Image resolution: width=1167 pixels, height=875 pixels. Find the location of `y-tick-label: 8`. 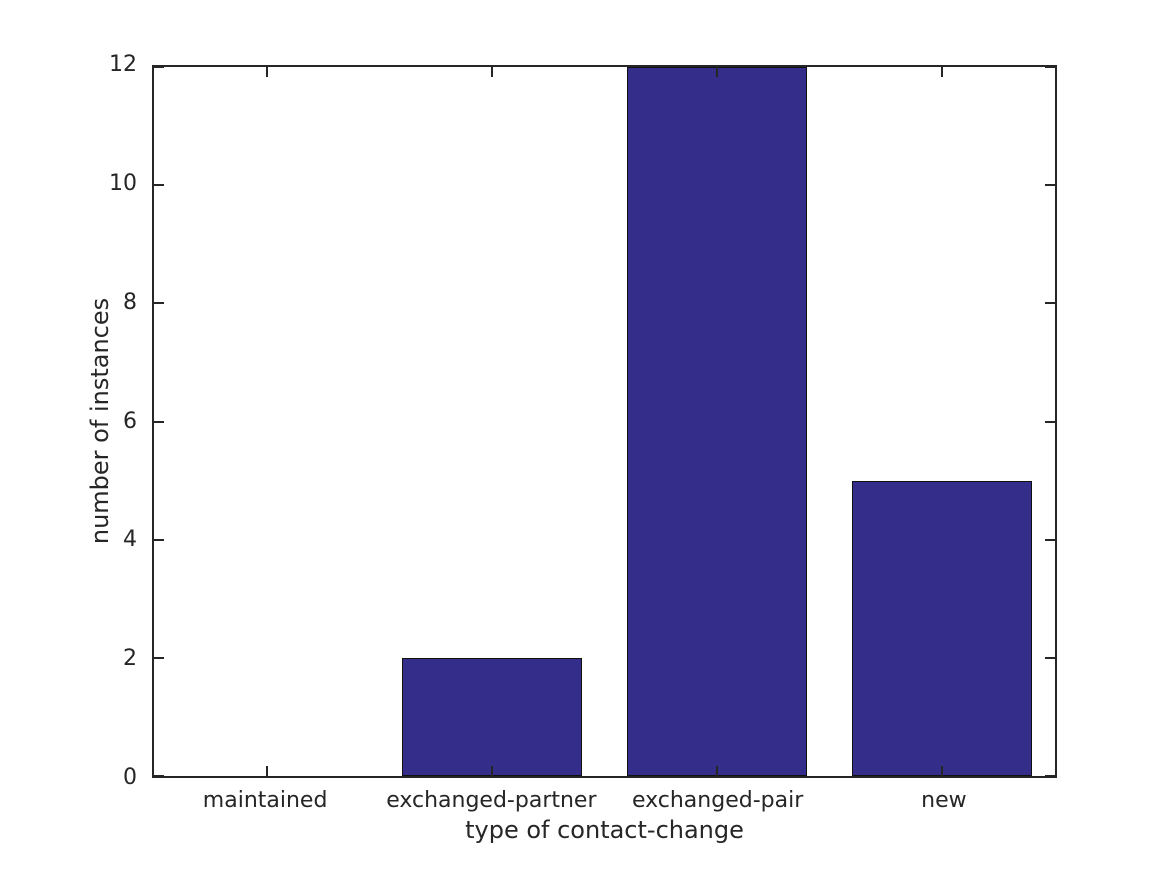

y-tick-label: 8 is located at coordinates (130, 302).